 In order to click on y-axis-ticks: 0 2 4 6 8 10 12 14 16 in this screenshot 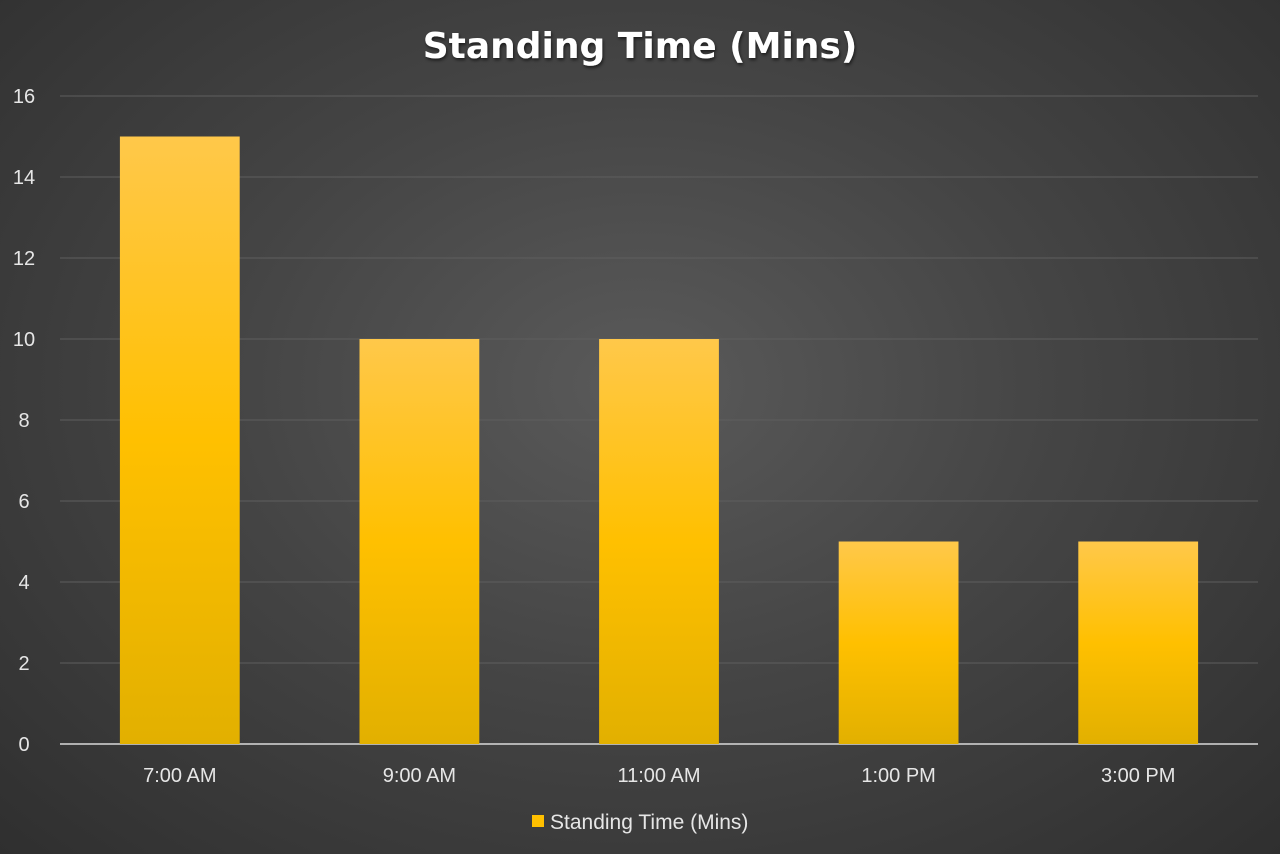, I will do `click(24, 421)`.